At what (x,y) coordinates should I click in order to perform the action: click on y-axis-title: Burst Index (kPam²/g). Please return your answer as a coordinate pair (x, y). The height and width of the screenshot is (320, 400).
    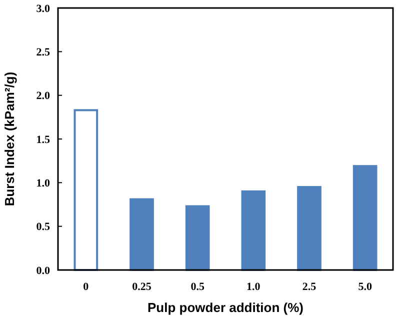
    Looking at the image, I should click on (9, 139).